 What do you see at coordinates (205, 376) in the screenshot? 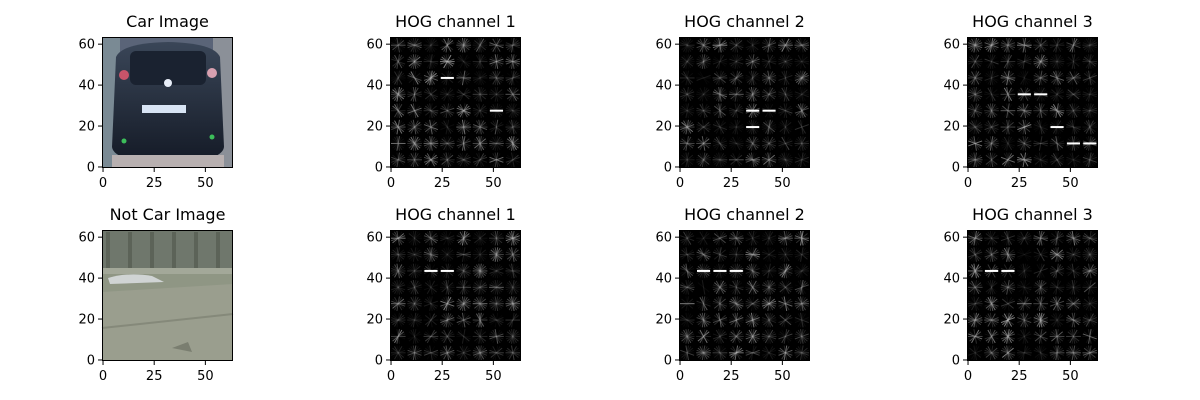
I see `x-tick-label: 50` at bounding box center [205, 376].